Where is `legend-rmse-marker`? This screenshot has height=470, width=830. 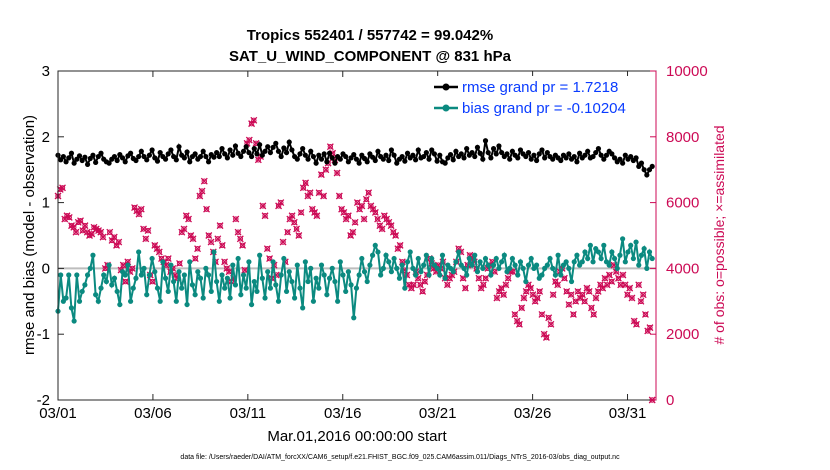 legend-rmse-marker is located at coordinates (446, 87).